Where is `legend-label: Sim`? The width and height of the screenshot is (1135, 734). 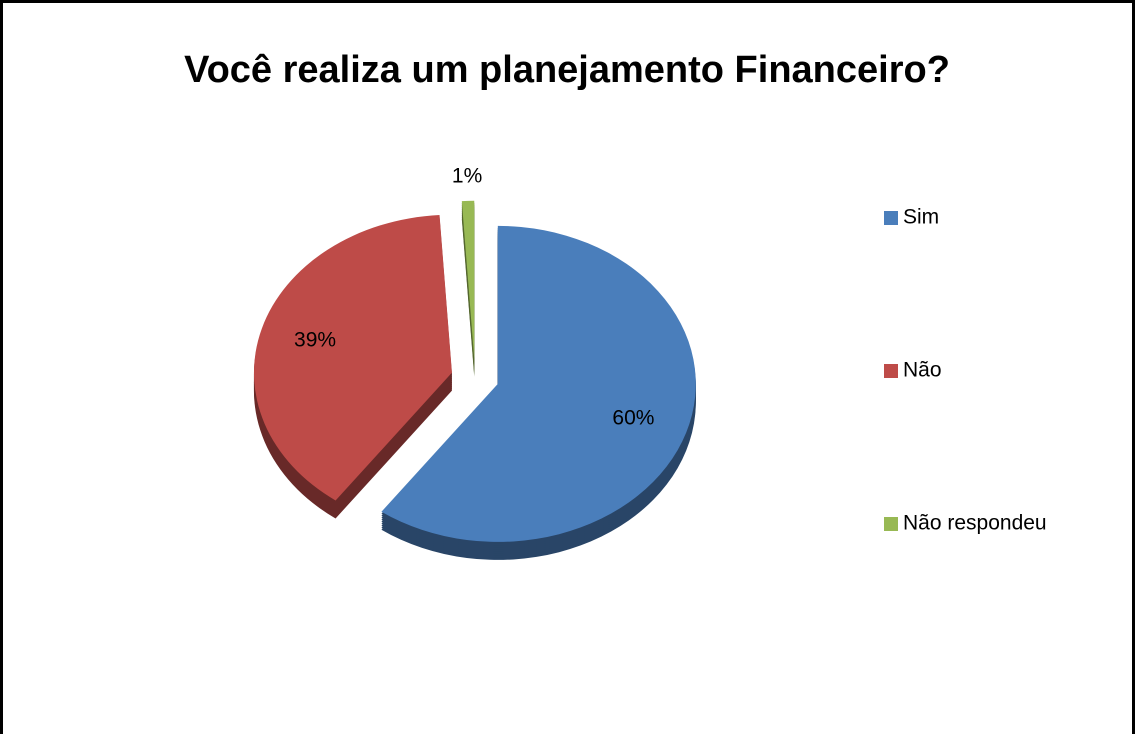
legend-label: Sim is located at coordinates (921, 217).